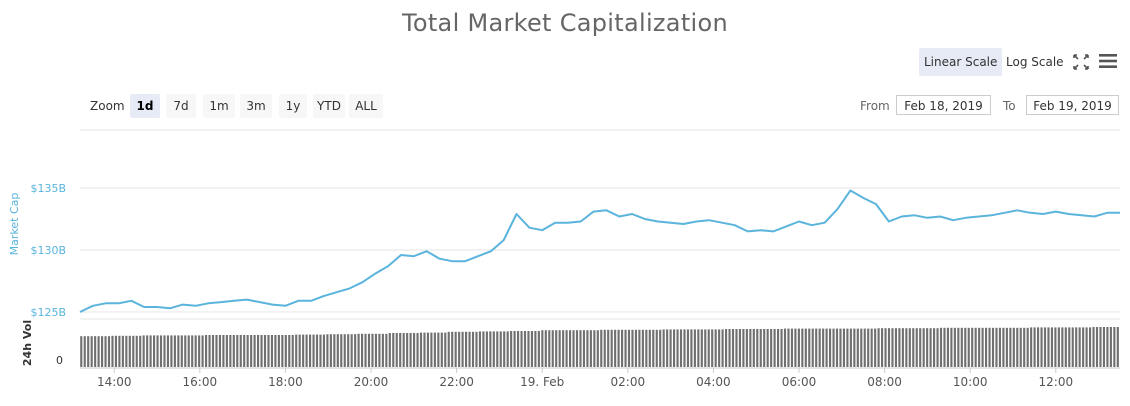 This screenshot has width=1130, height=406. What do you see at coordinates (1072, 105) in the screenshot?
I see `to-date-input: Feb 19, 2019` at bounding box center [1072, 105].